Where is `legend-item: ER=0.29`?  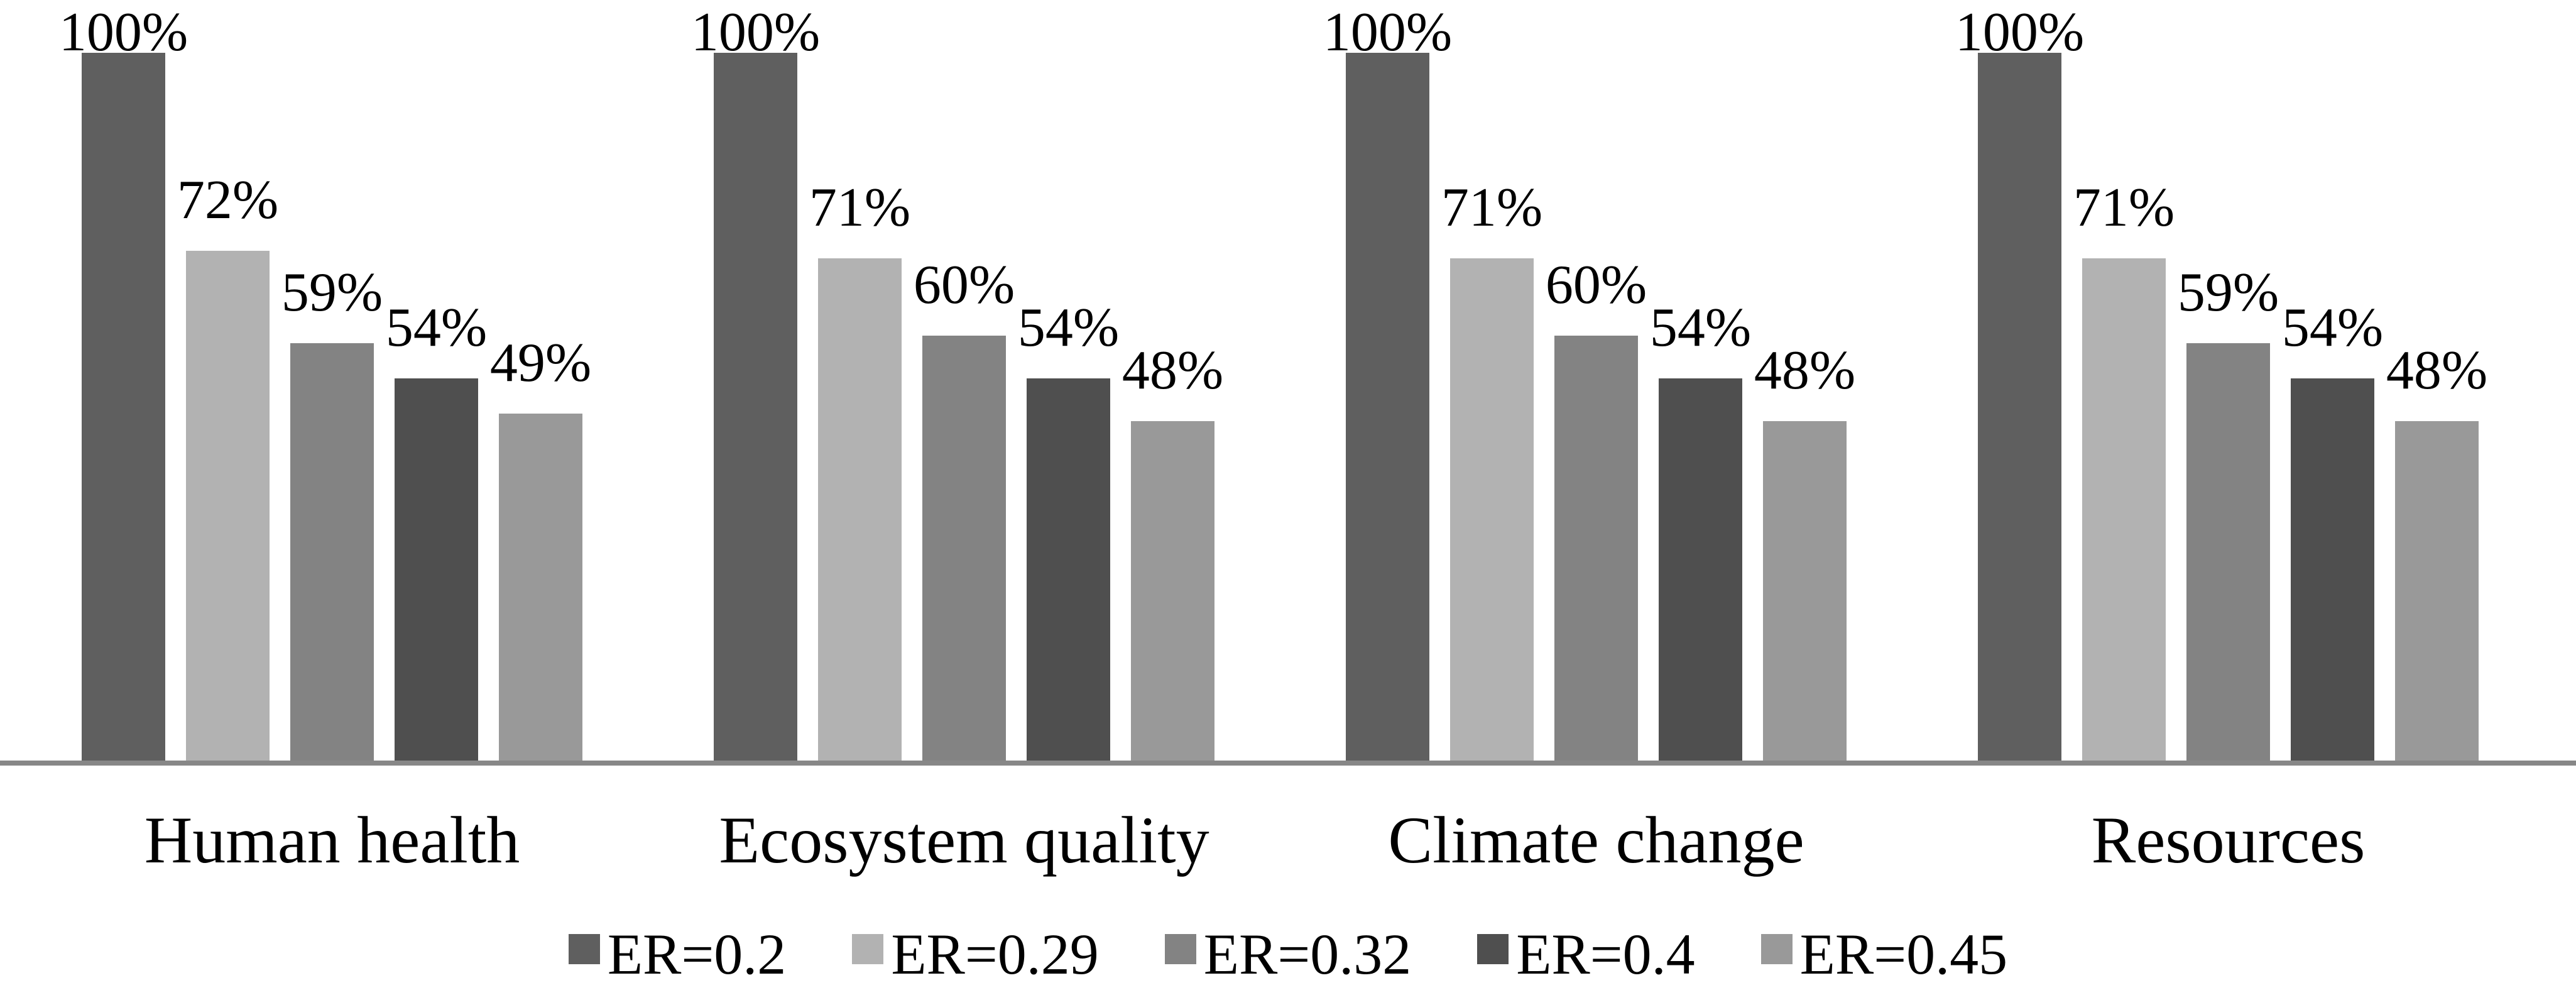 legend-item: ER=0.29 is located at coordinates (976, 954).